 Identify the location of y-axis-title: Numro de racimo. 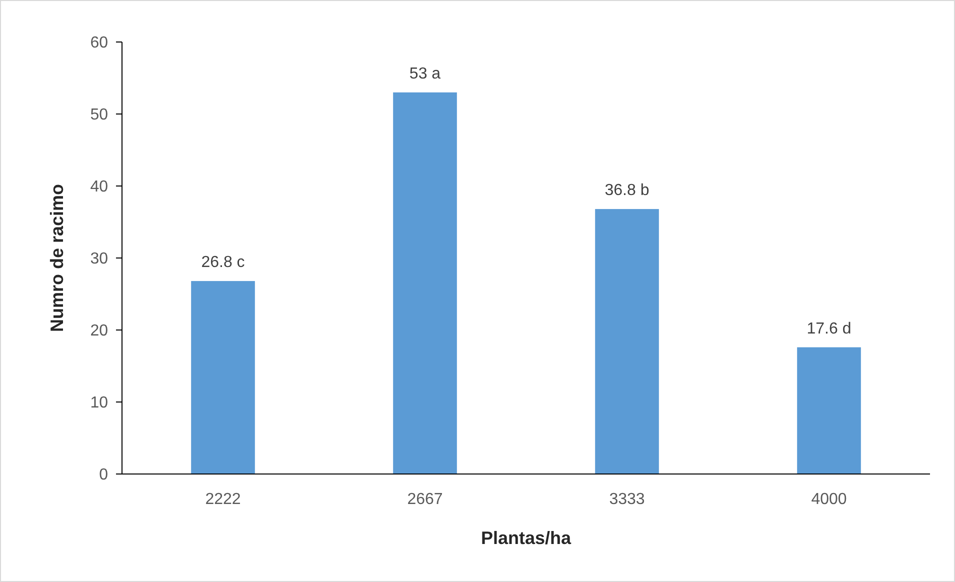
(57, 258).